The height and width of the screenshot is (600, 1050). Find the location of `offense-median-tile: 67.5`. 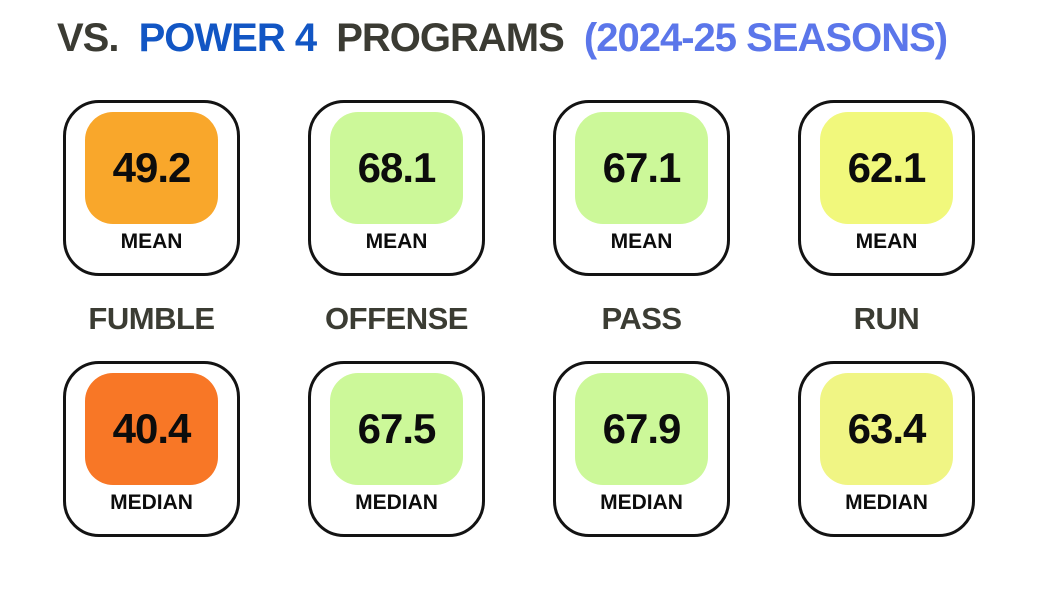

offense-median-tile: 67.5 is located at coordinates (396, 429).